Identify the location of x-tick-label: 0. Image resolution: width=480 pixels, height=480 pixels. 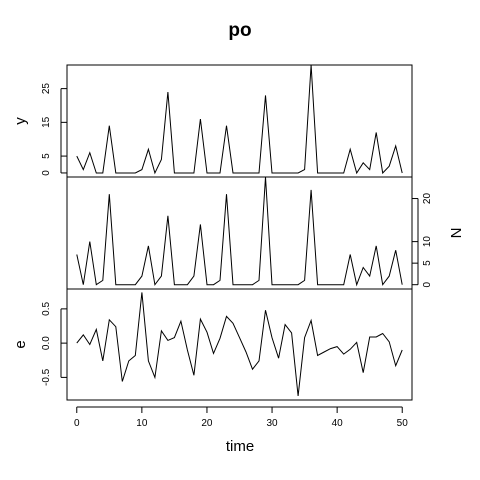
(77, 423).